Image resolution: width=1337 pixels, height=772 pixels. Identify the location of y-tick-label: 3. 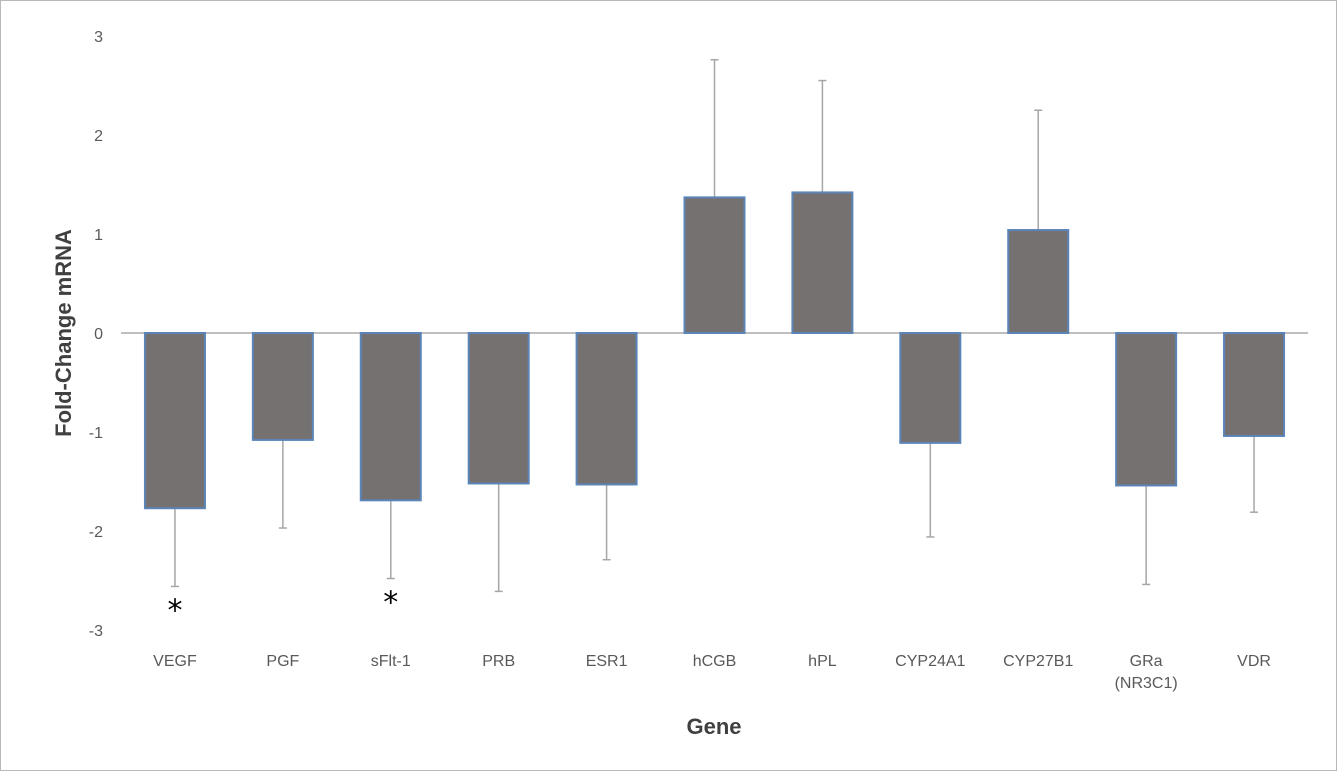
(98, 37).